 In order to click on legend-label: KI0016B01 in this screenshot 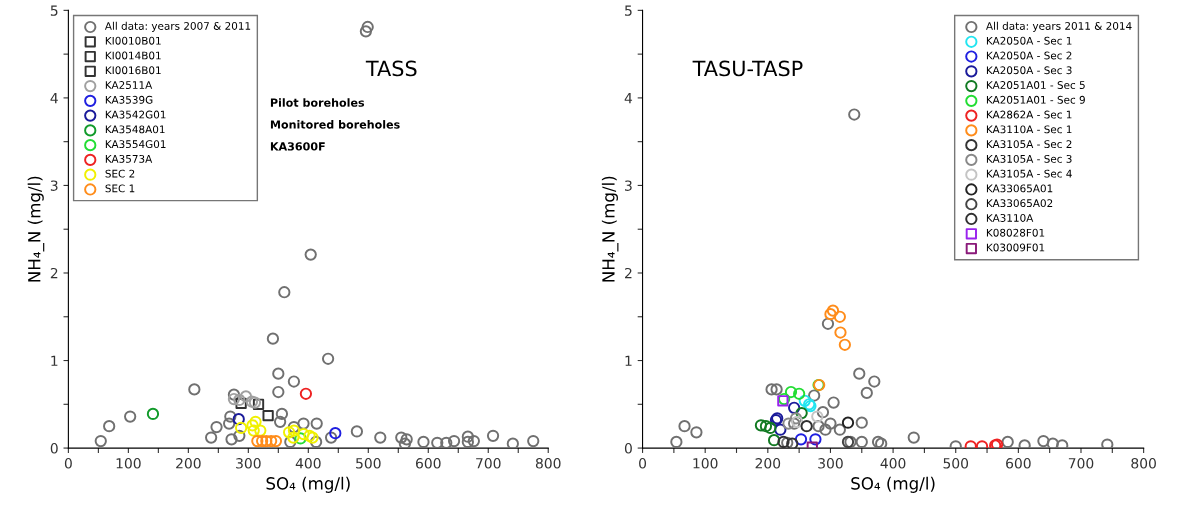, I will do `click(133, 70)`.